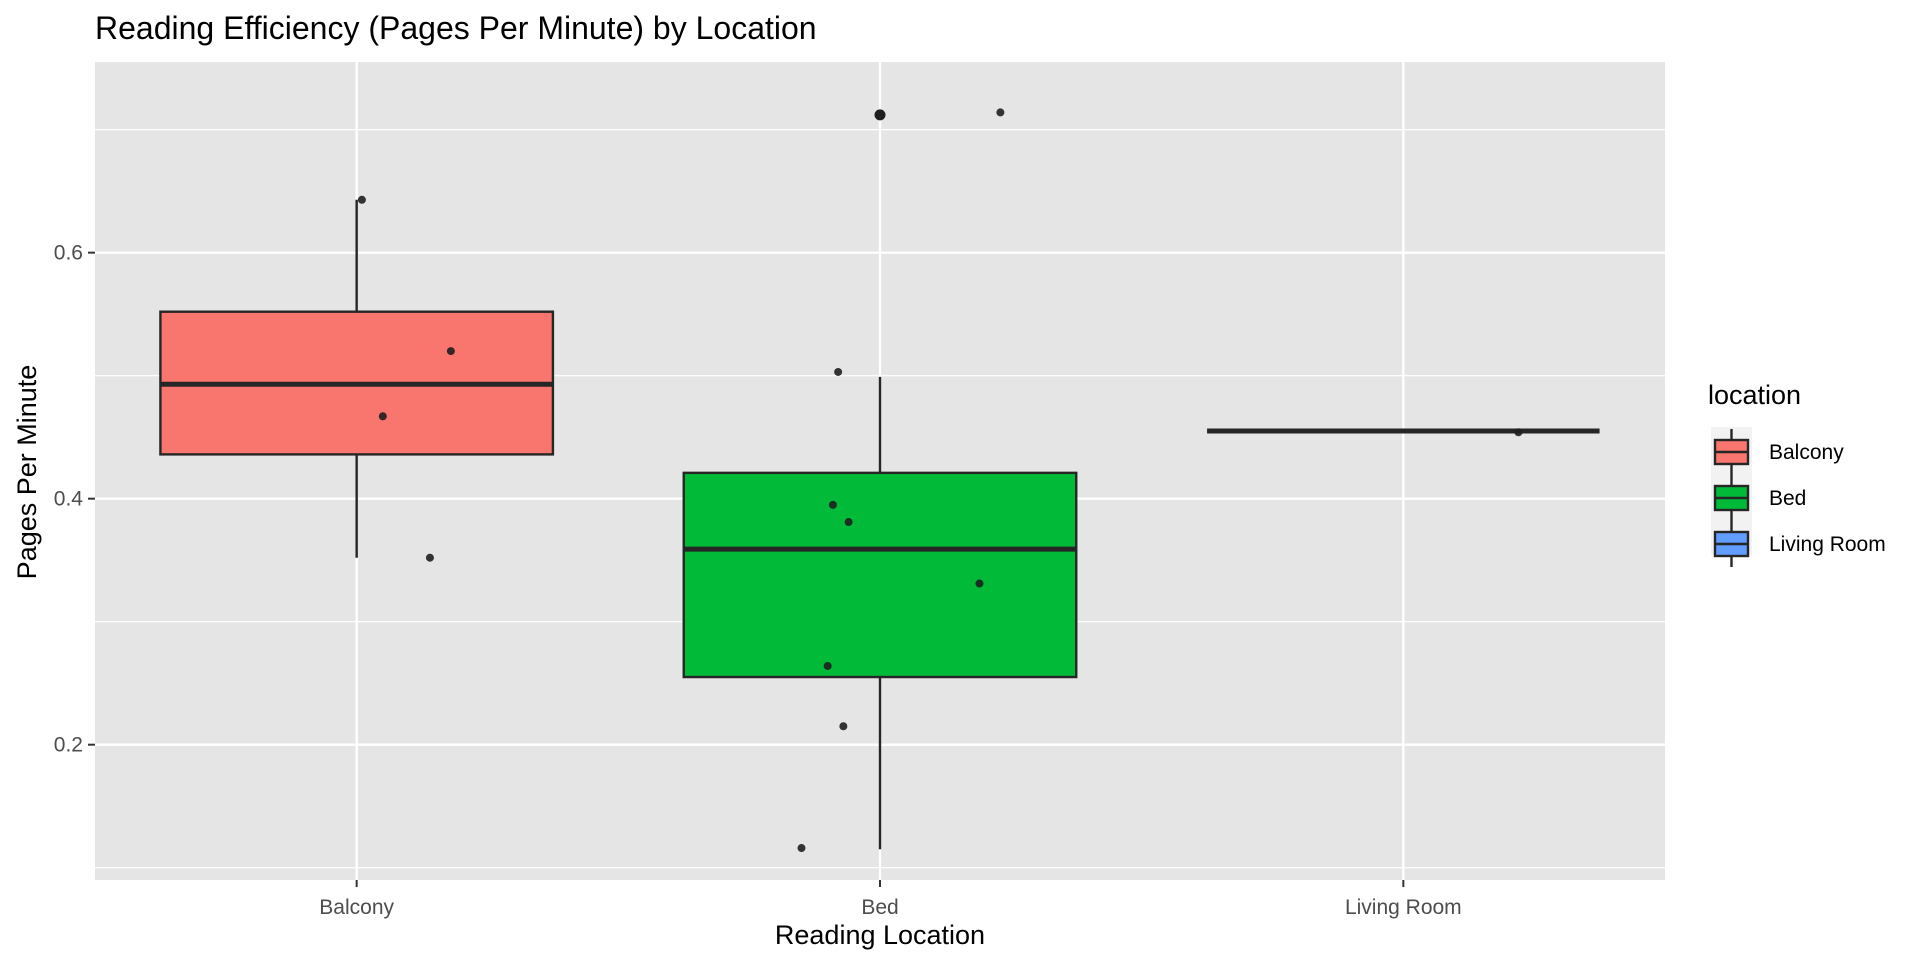 The width and height of the screenshot is (1920, 960). I want to click on box-iqr, so click(880, 575).